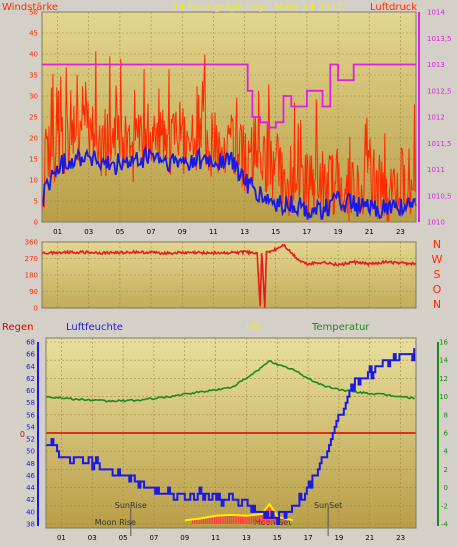 The width and height of the screenshot is (458, 547). What do you see at coordinates (92, 538) in the screenshot?
I see `humidity-x-tick-label: 03` at bounding box center [92, 538].